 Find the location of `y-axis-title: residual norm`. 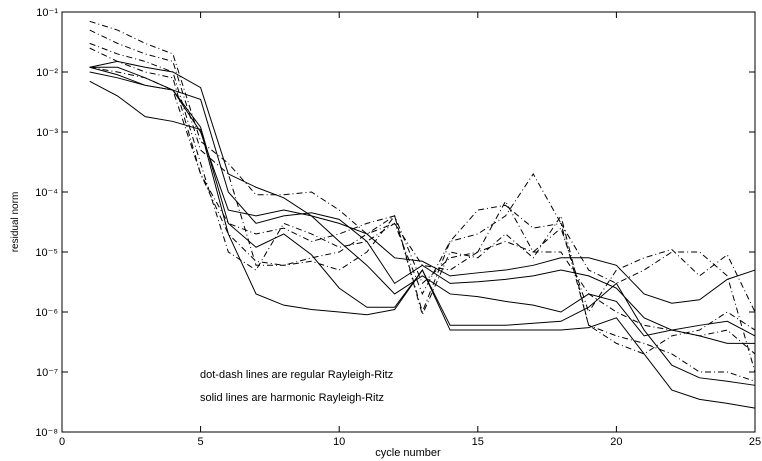

y-axis-title: residual norm is located at coordinates (15, 222).